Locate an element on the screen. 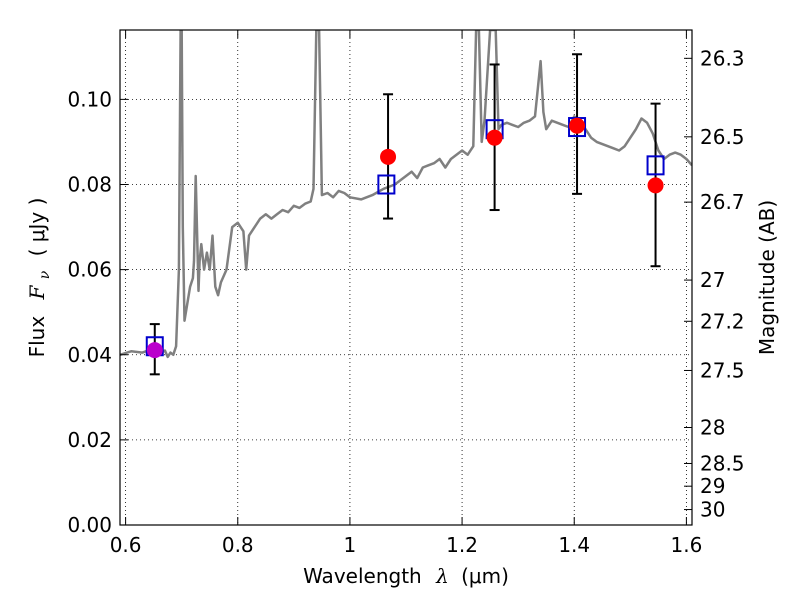  y-axis-label-symbol: F is located at coordinates (37, 292).